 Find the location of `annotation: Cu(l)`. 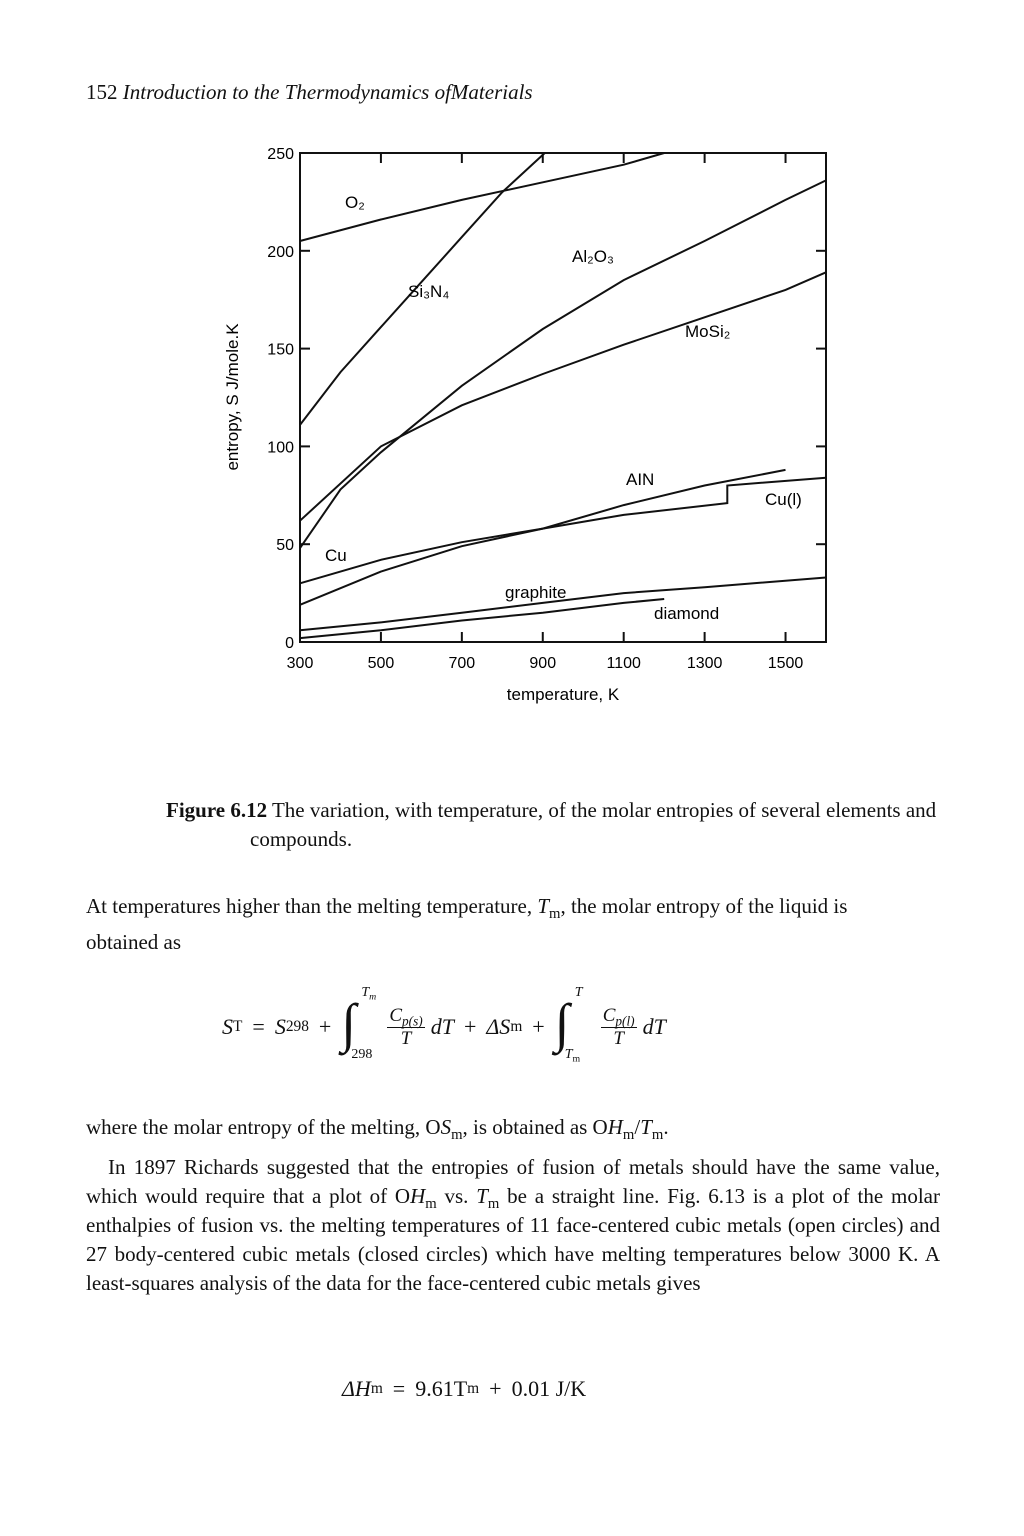

annotation: Cu(l) is located at coordinates (783, 499).